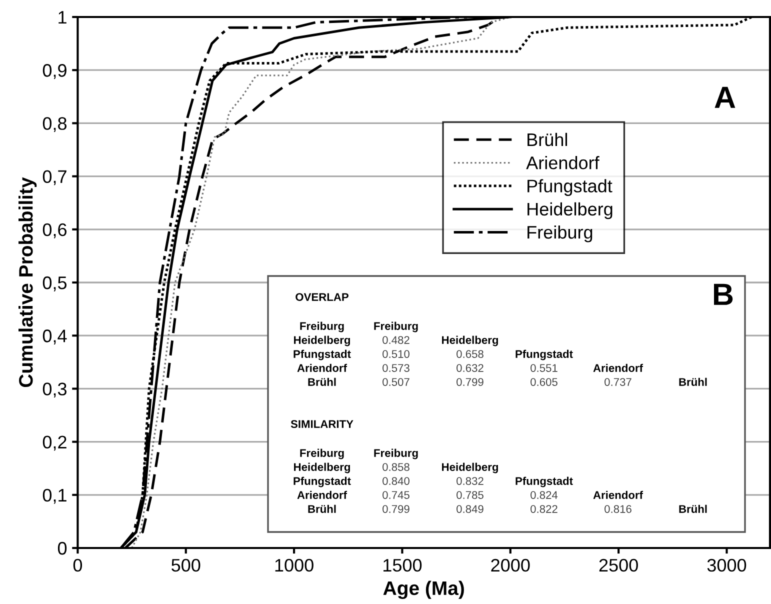 The height and width of the screenshot is (604, 771). I want to click on y-axis-title: Cumulative Probability, so click(27, 282).